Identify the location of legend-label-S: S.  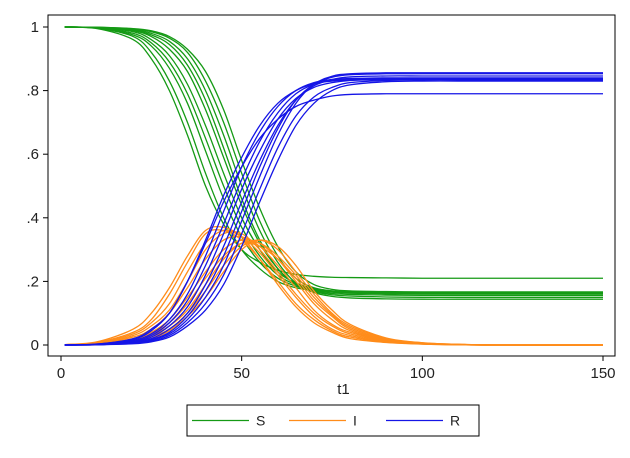
(260, 421).